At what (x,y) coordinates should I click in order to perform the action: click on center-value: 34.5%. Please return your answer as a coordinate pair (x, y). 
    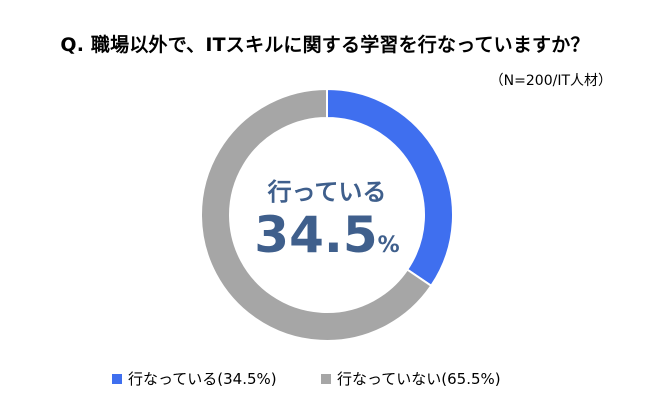
    Looking at the image, I should click on (327, 241).